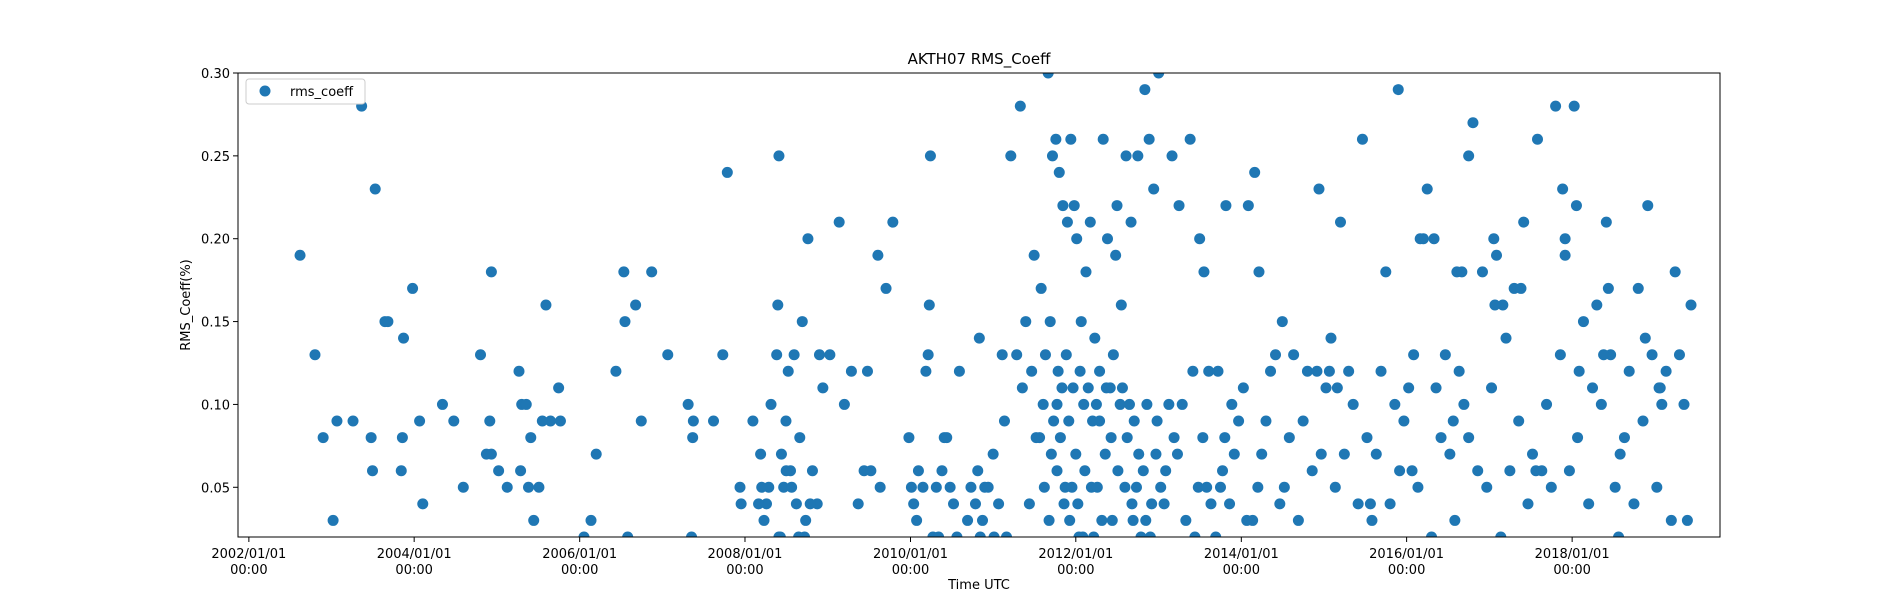  Describe the element at coordinates (910, 554) in the screenshot. I see `x-tick-label: 2010/01/01` at that location.